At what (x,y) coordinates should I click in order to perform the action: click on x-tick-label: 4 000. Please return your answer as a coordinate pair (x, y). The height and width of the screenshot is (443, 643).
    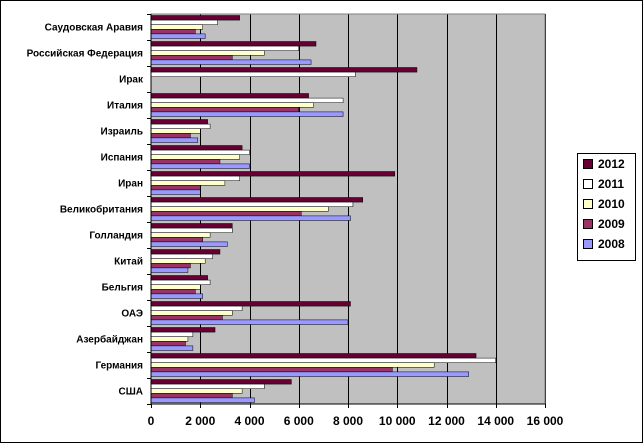
    Looking at the image, I should click on (249, 421).